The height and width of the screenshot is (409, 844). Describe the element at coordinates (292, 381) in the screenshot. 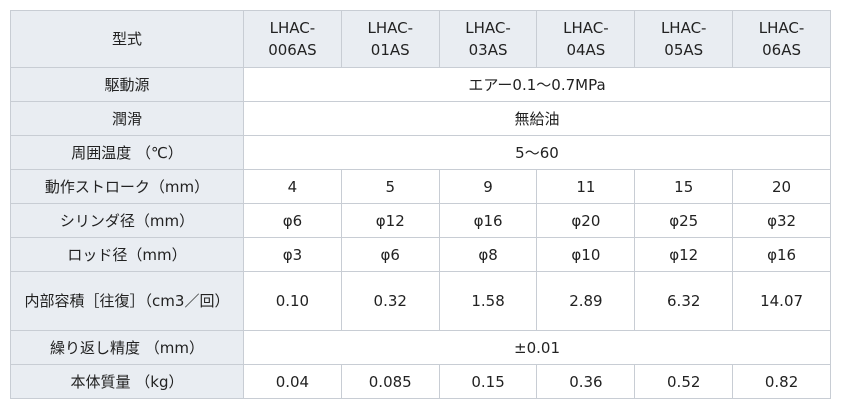

I see `spec-value: 0.04` at that location.